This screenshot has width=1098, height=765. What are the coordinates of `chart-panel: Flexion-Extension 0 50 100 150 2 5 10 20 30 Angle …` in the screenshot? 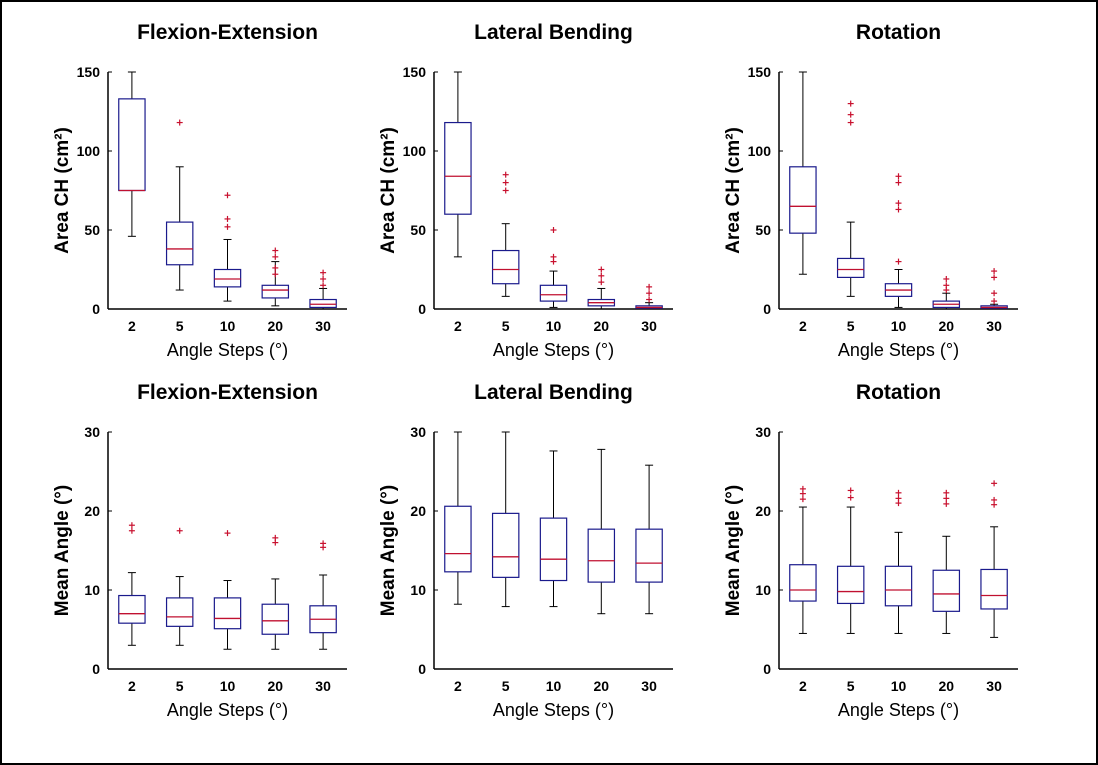 It's located at (199, 190).